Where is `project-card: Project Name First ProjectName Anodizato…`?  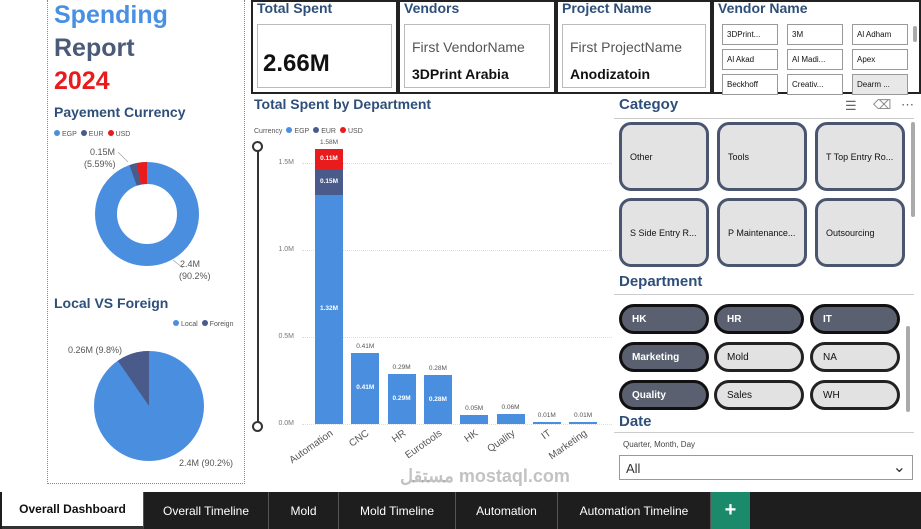 project-card: Project Name First ProjectName Anodizato… is located at coordinates (634, 47).